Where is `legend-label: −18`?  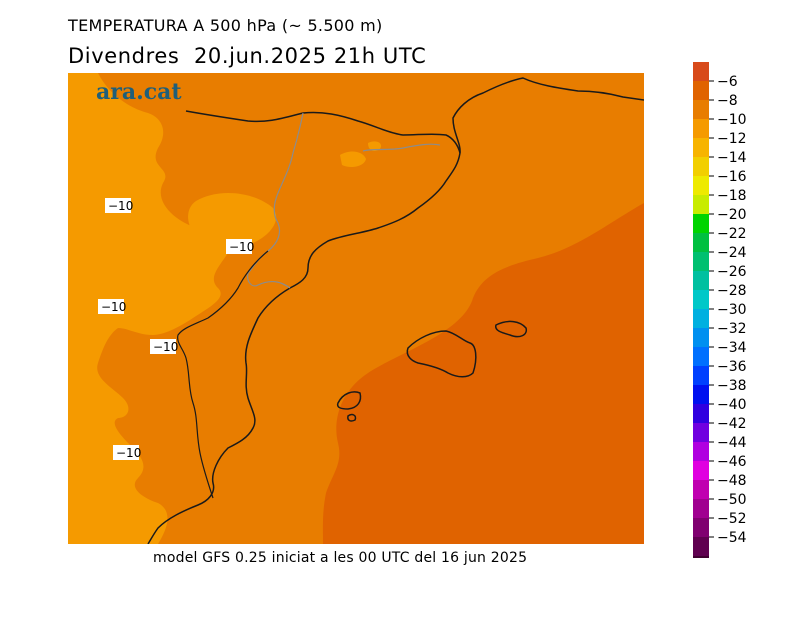
legend-label: −18 is located at coordinates (732, 196).